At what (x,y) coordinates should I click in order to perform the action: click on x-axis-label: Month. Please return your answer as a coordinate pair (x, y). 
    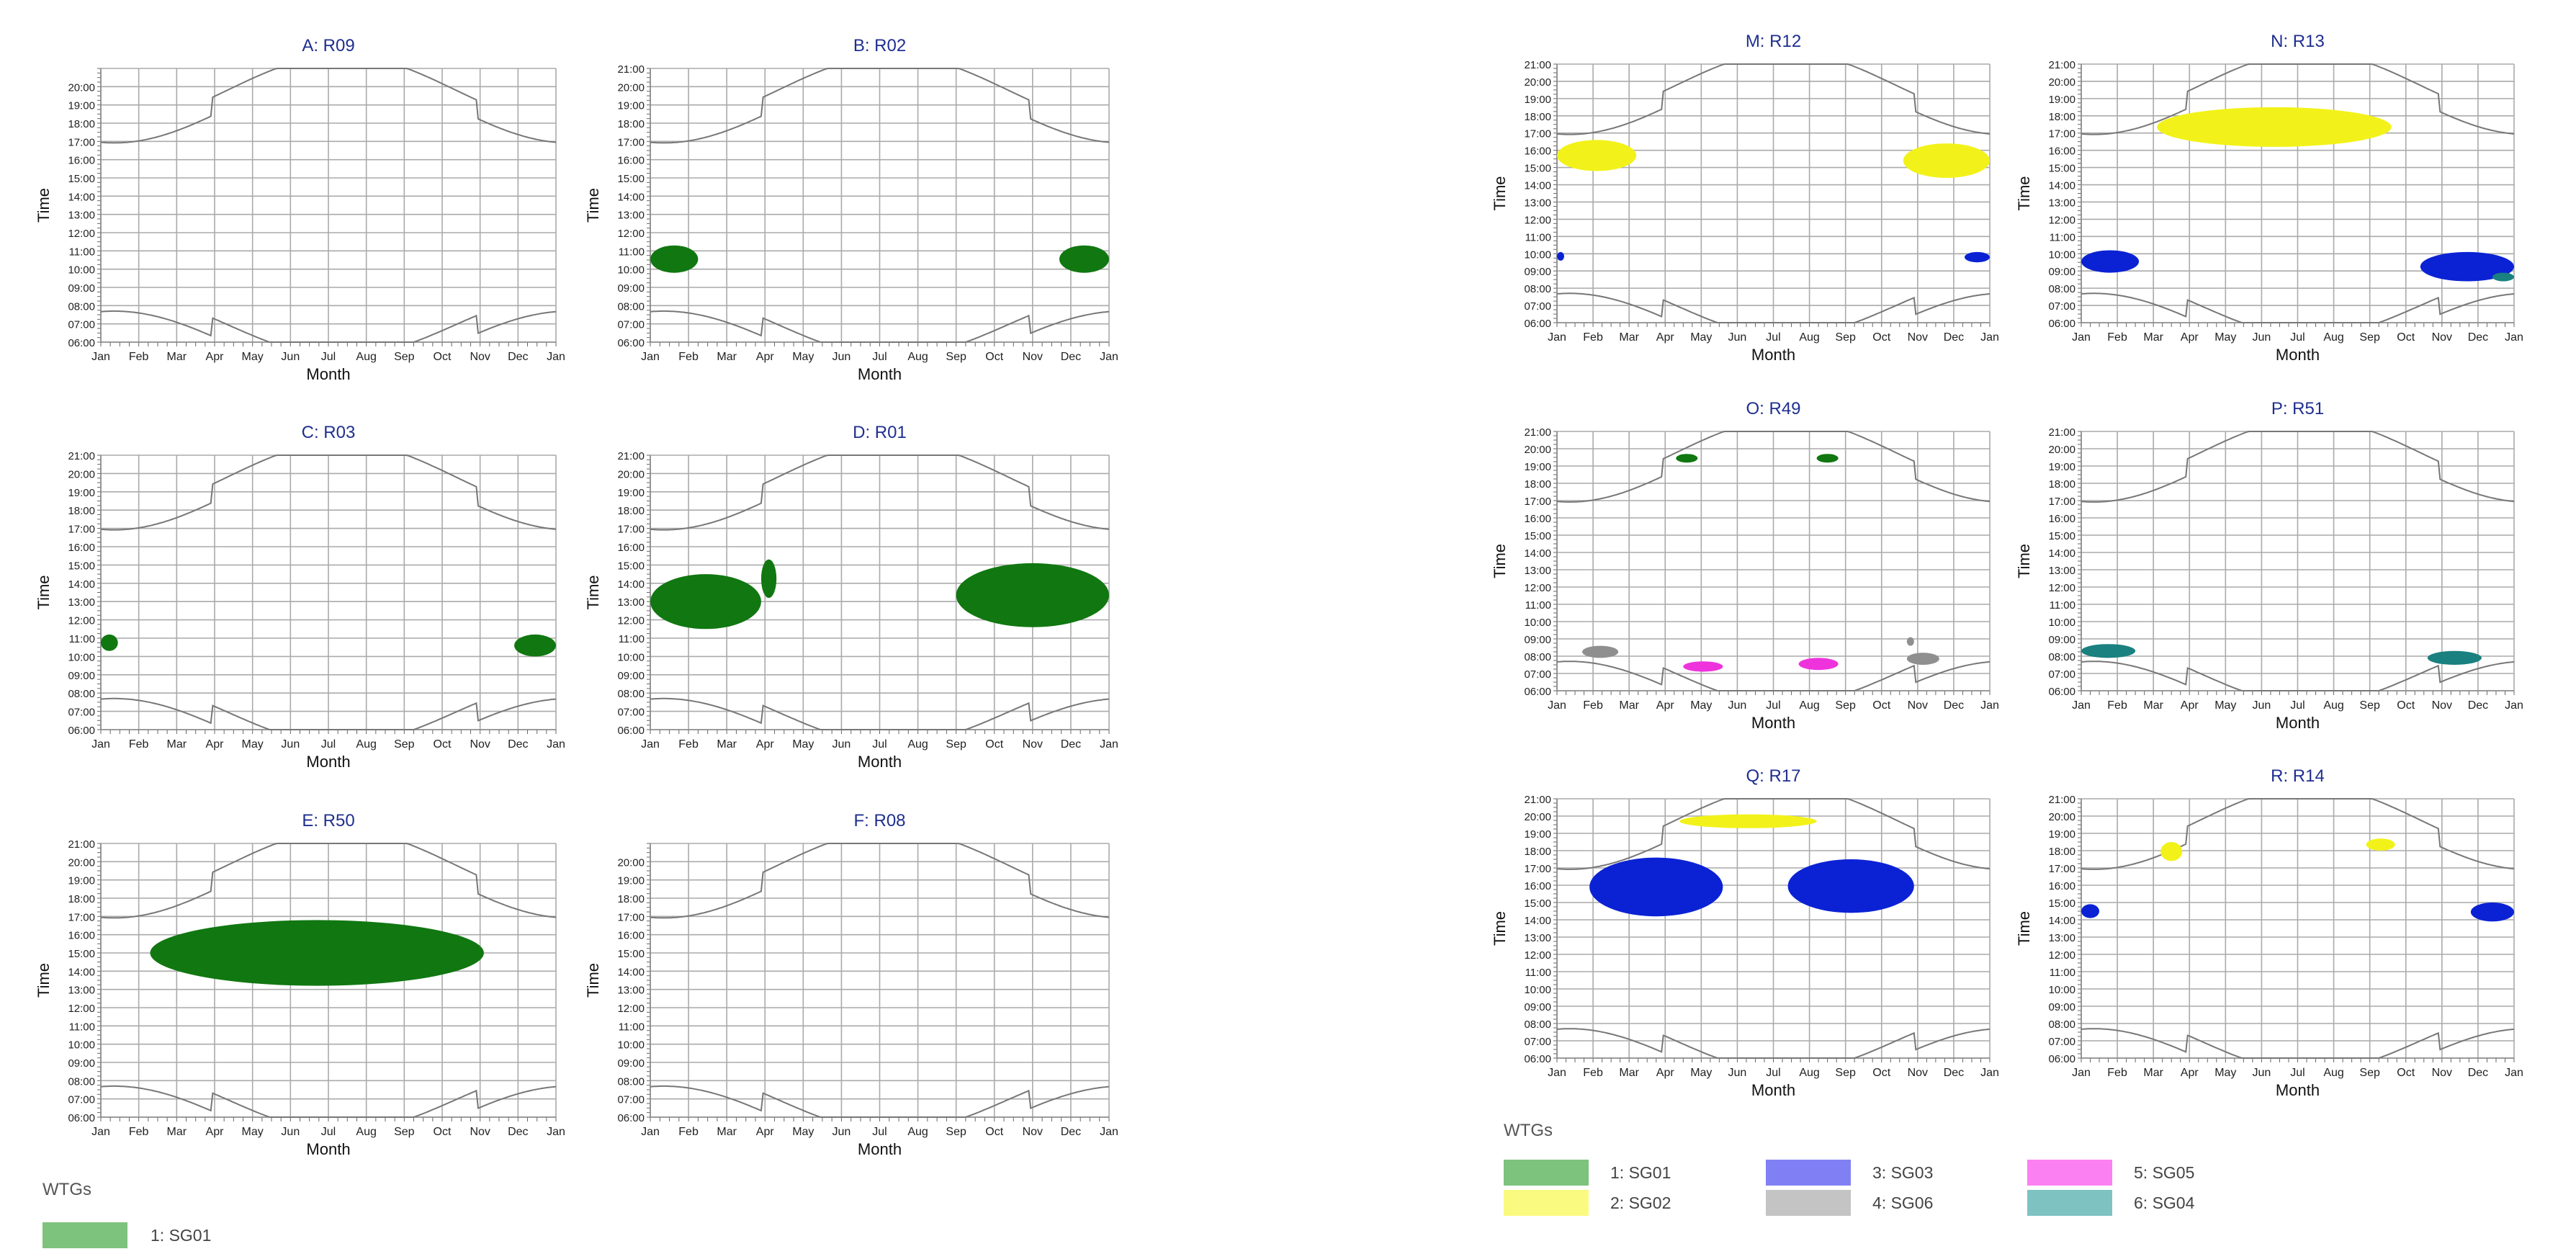
    Looking at the image, I should click on (880, 1149).